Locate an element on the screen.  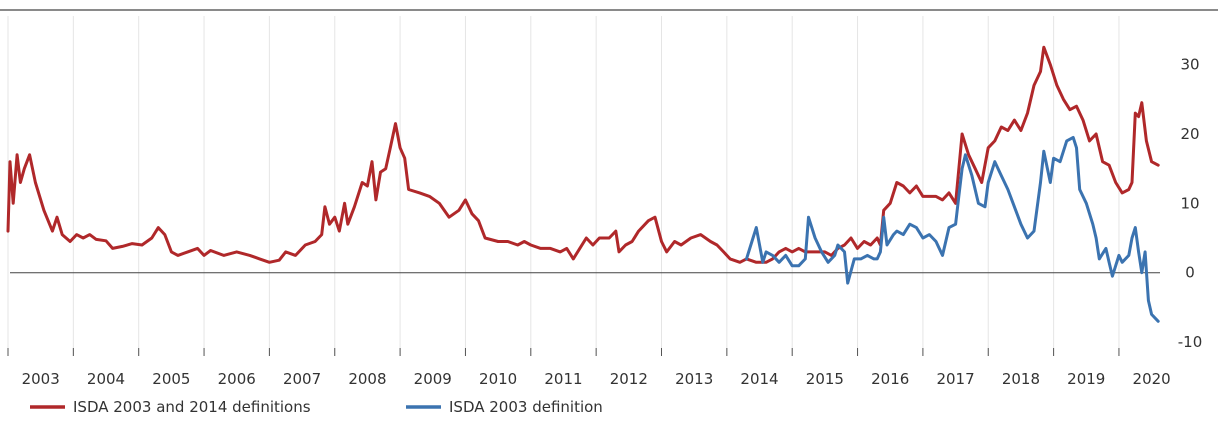
x-tick-label: 2017 is located at coordinates (955, 379).